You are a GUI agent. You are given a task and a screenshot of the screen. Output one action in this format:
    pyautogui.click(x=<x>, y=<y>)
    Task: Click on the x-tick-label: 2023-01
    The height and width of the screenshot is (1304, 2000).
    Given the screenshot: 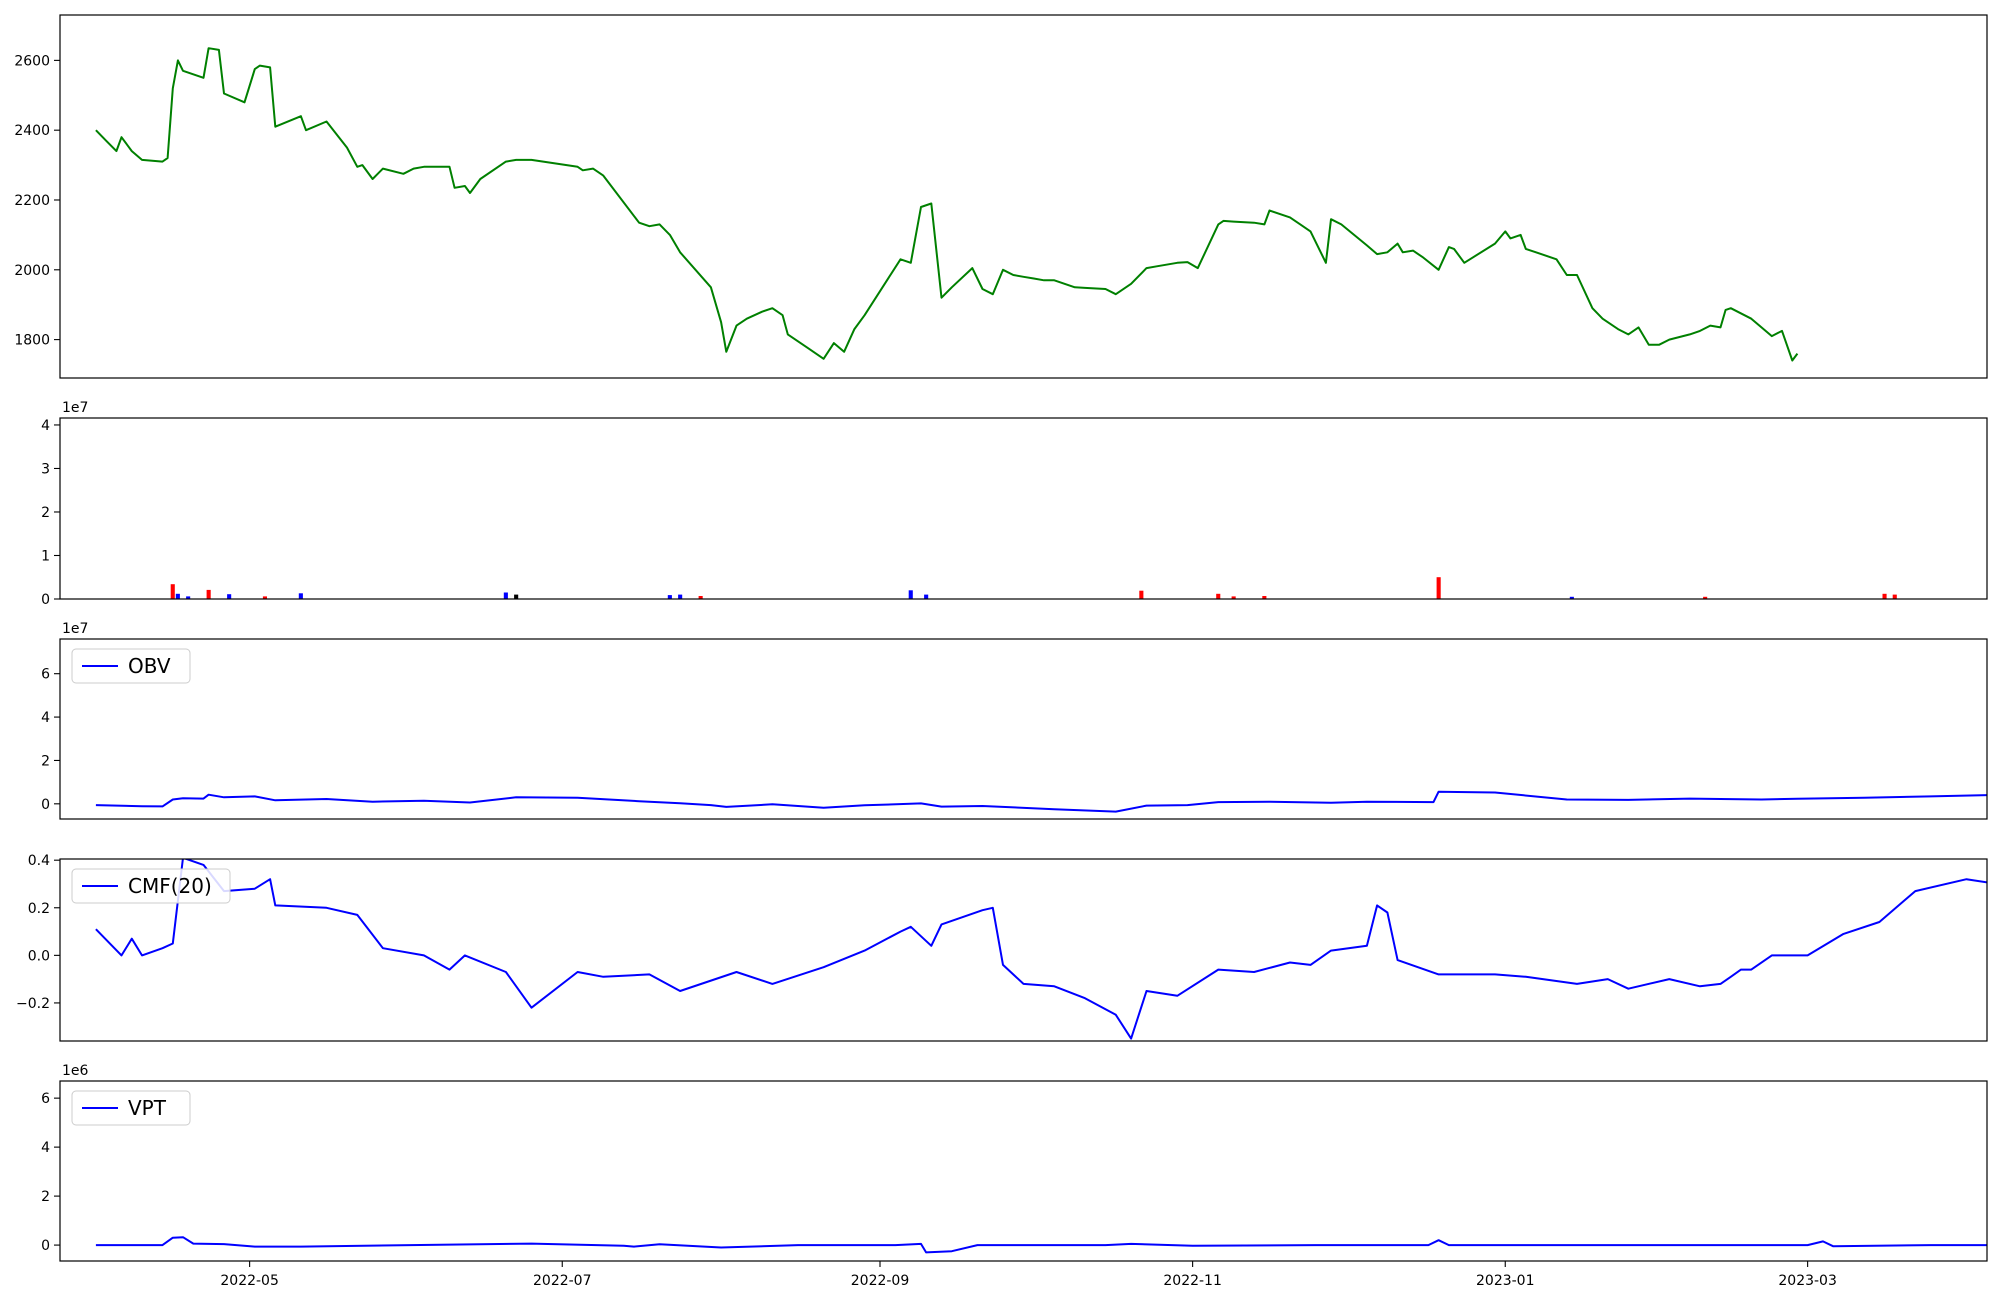 What is the action you would take?
    pyautogui.click(x=1505, y=1281)
    